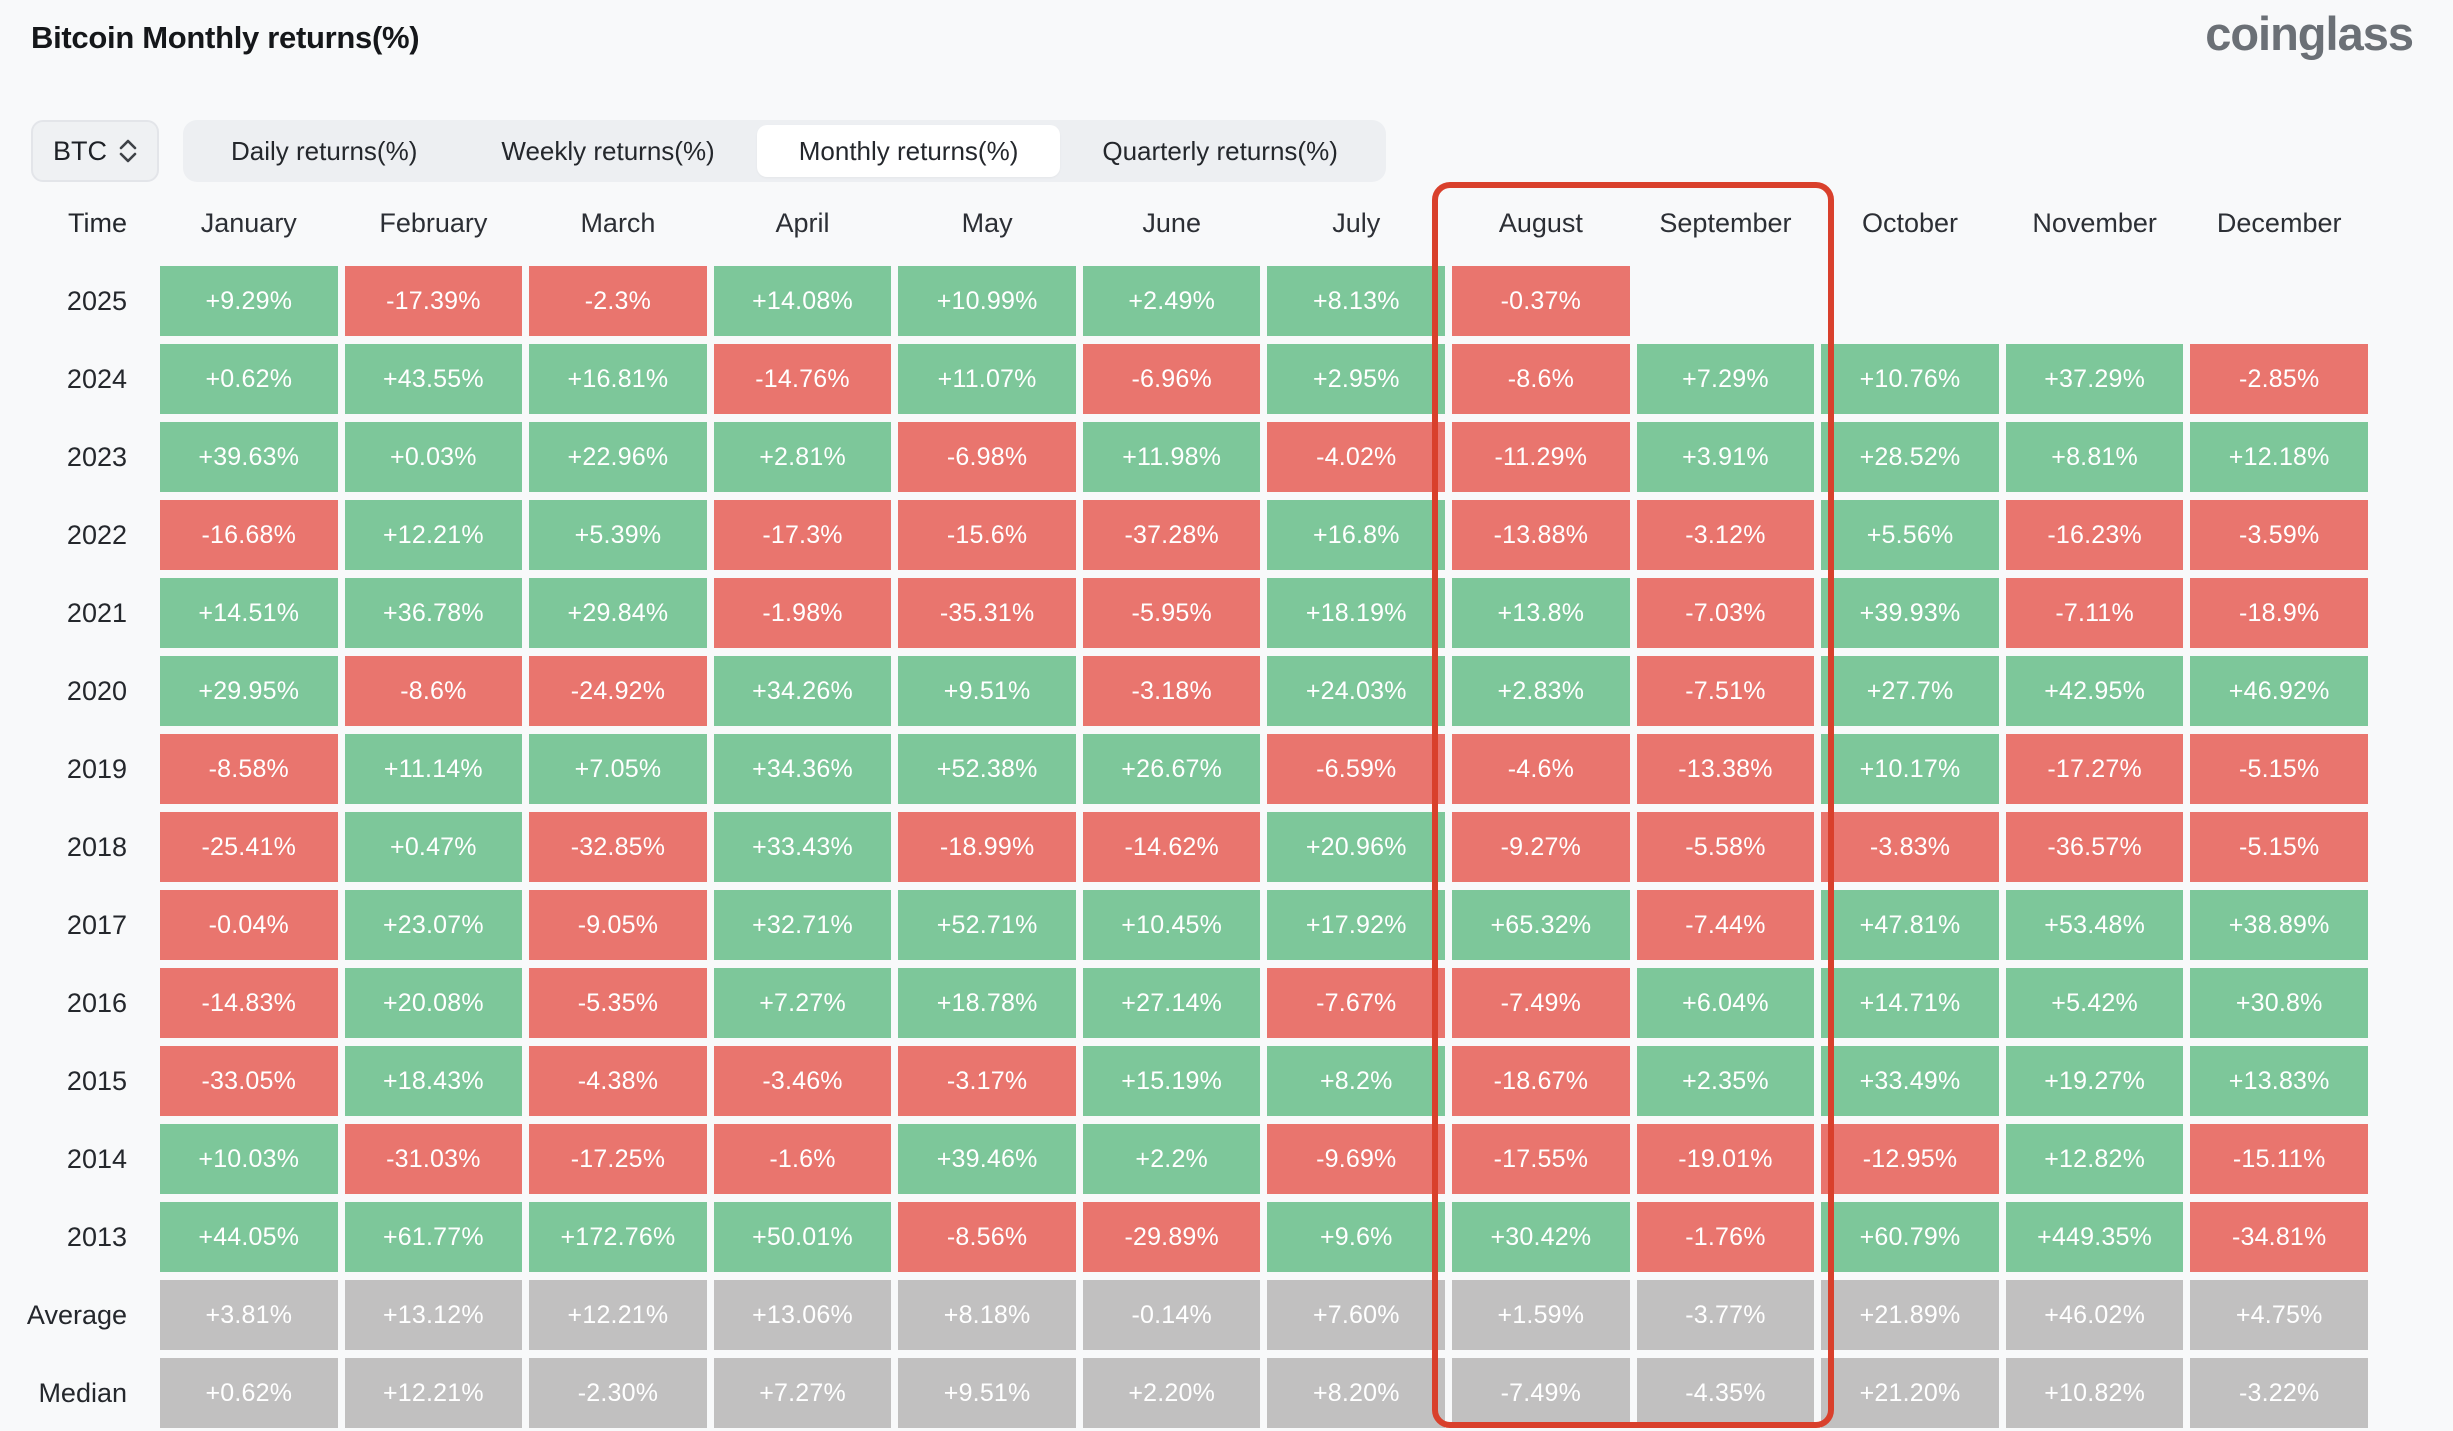 The width and height of the screenshot is (2453, 1431). Describe the element at coordinates (2279, 1393) in the screenshot. I see `cell-median-december: -3.22%` at that location.